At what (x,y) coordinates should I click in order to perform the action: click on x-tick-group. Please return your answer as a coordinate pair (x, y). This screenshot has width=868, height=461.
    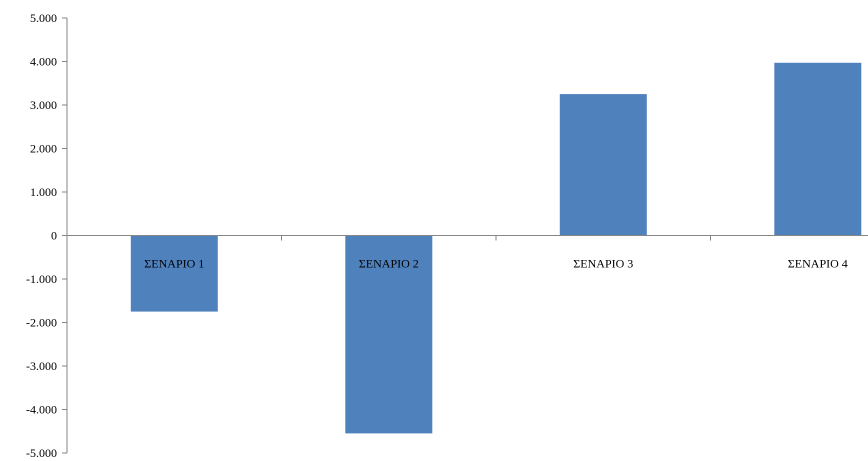
    Looking at the image, I should click on (496, 238).